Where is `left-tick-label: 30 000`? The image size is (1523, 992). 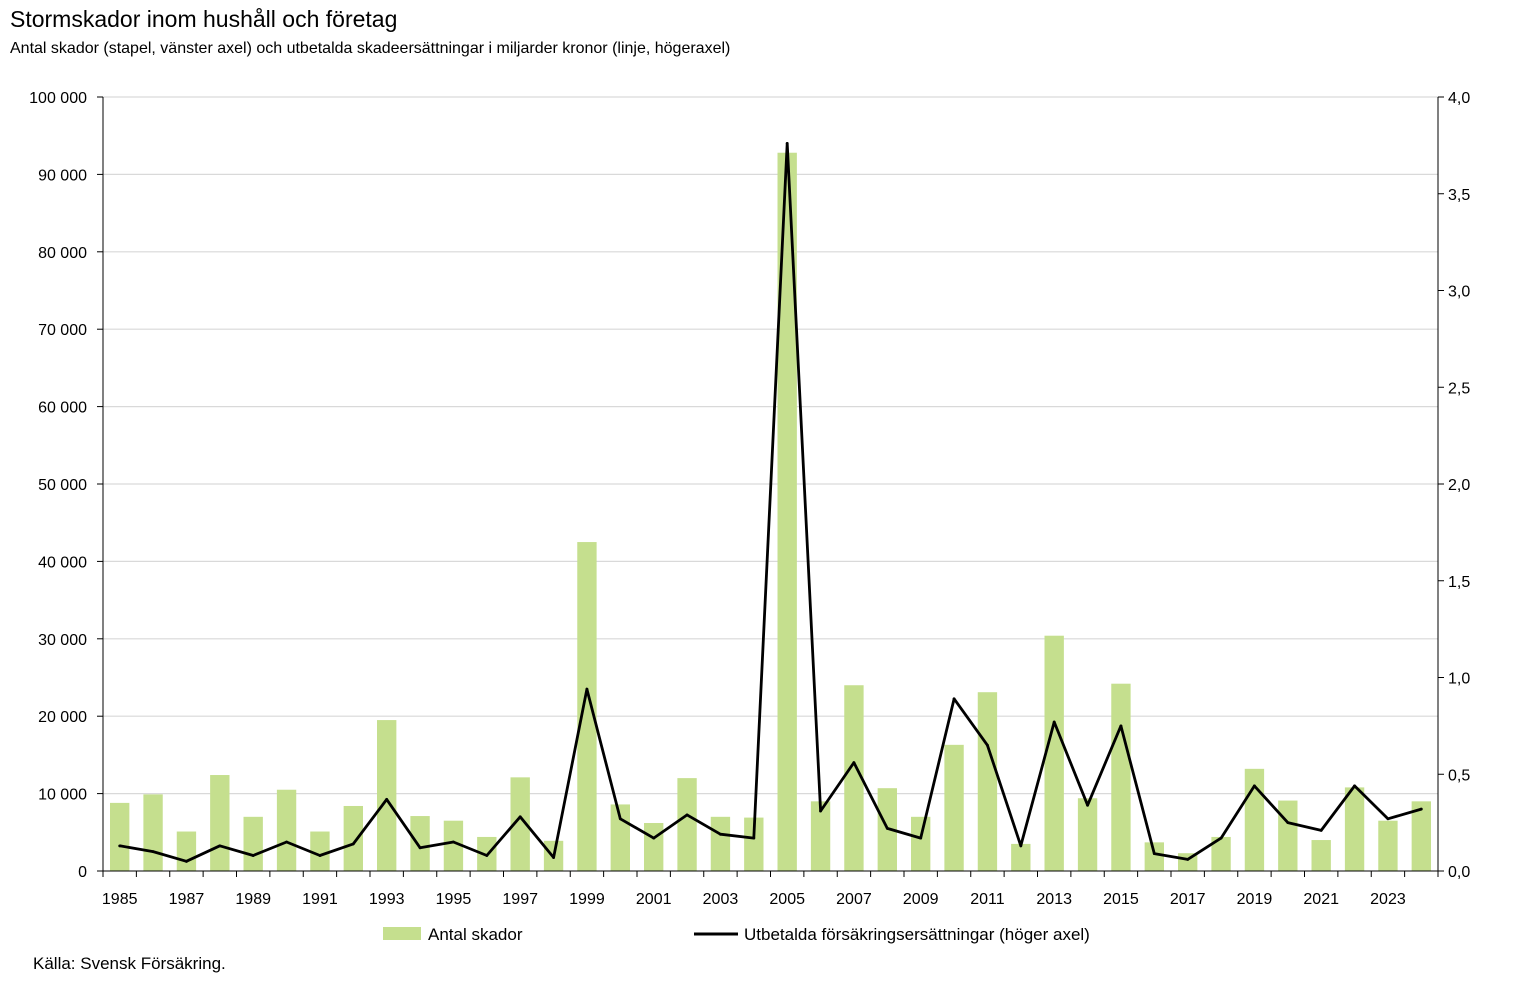
left-tick-label: 30 000 is located at coordinates (62, 640).